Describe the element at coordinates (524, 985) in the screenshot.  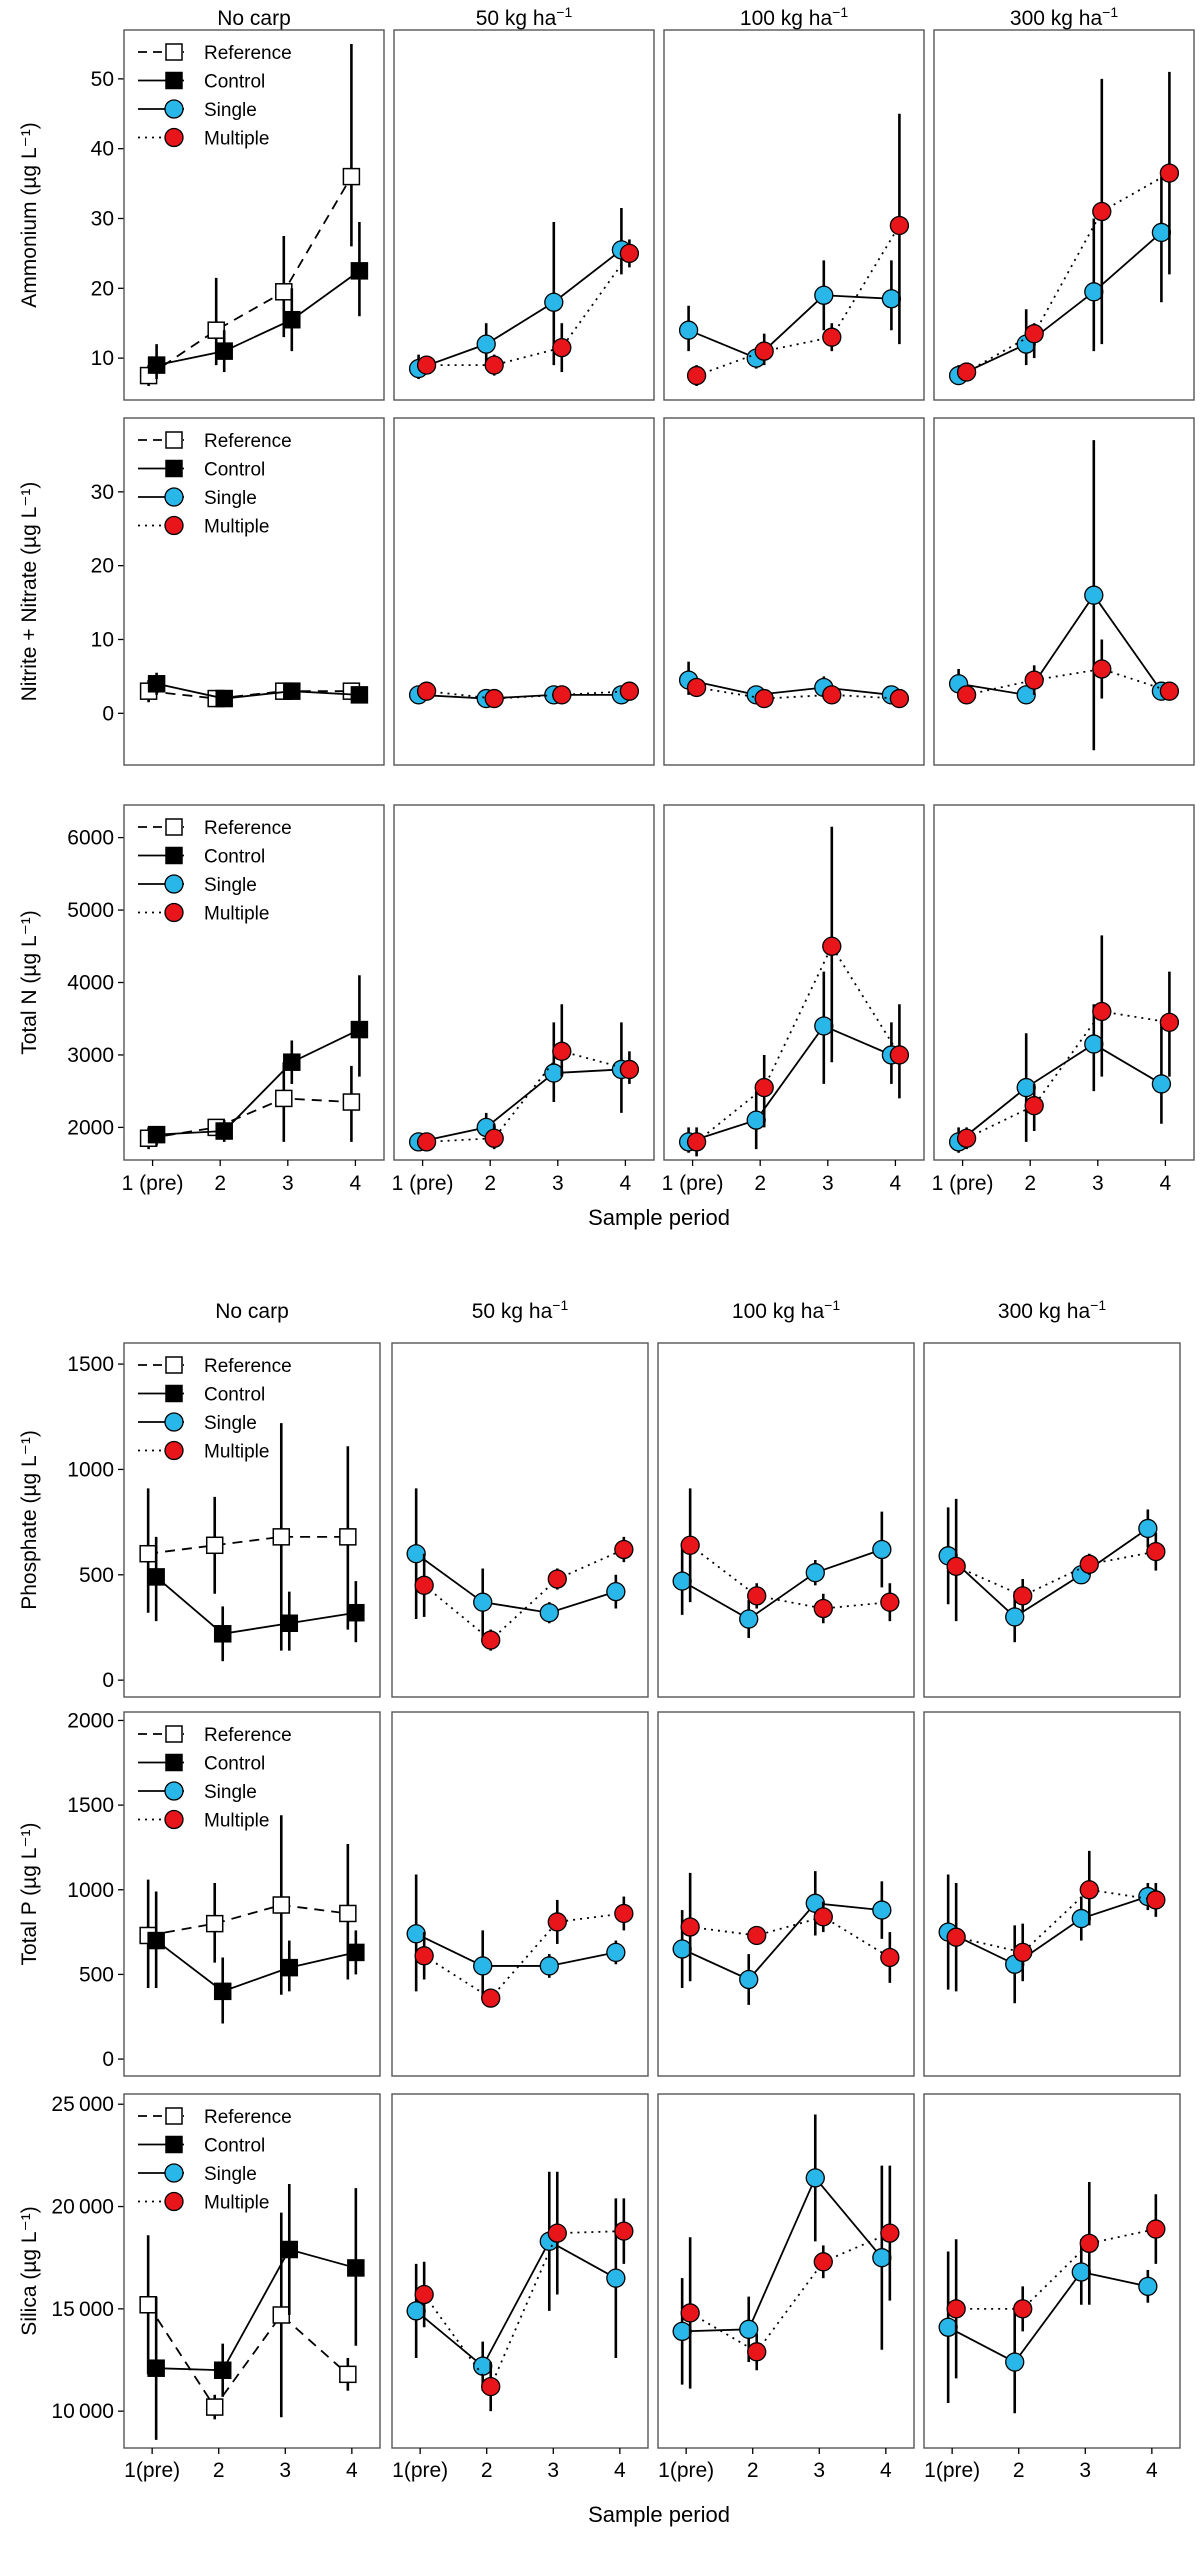
I see `panel` at that location.